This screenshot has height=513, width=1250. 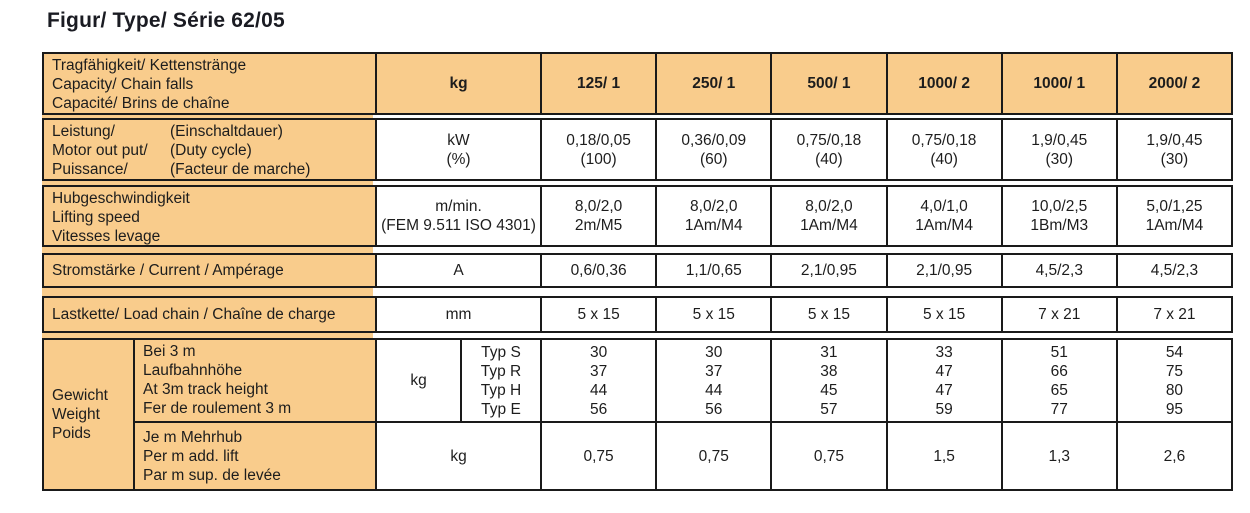 What do you see at coordinates (501, 390) in the screenshot?
I see `typ-label: Typ H` at bounding box center [501, 390].